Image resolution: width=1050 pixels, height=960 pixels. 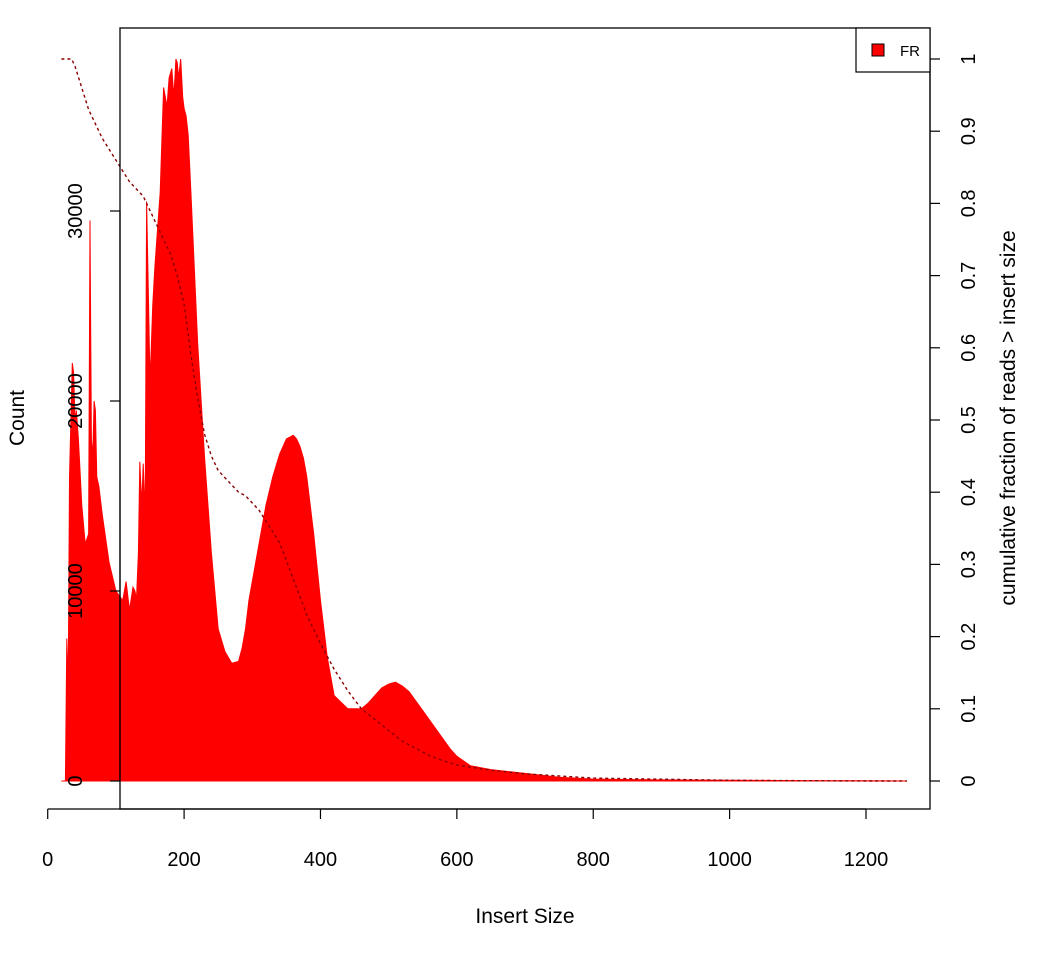 I want to click on y2-tick-label: 0.2, so click(x=969, y=637).